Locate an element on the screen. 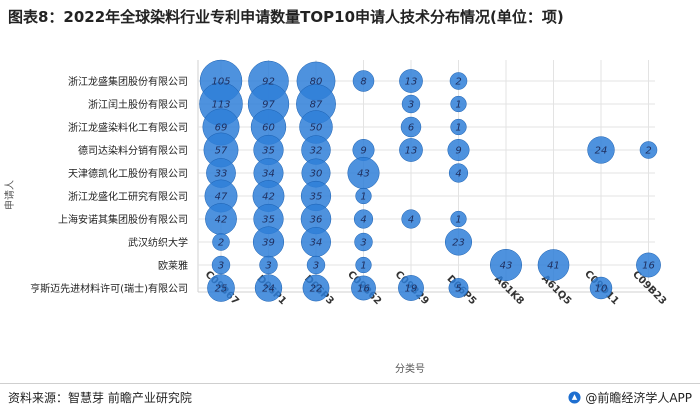 The image size is (700, 418). data-label: 25 is located at coordinates (221, 289).